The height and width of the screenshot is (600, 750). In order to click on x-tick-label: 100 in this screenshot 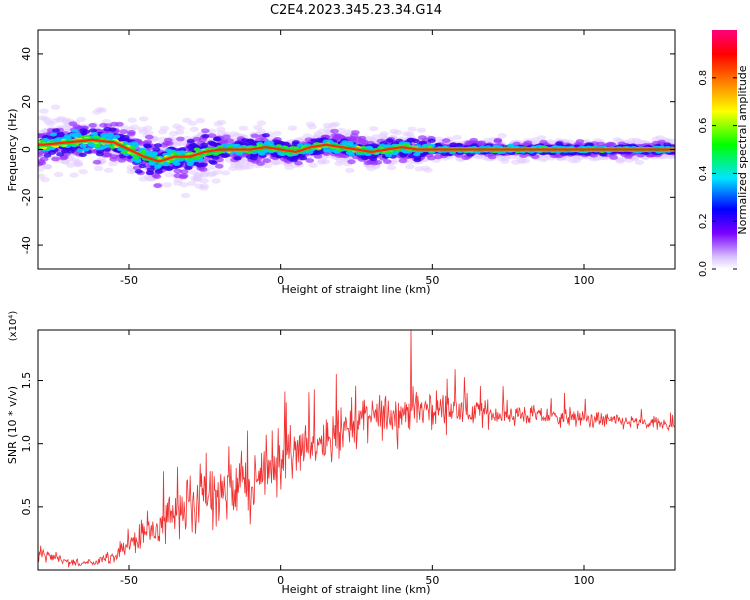, I will do `click(584, 280)`.